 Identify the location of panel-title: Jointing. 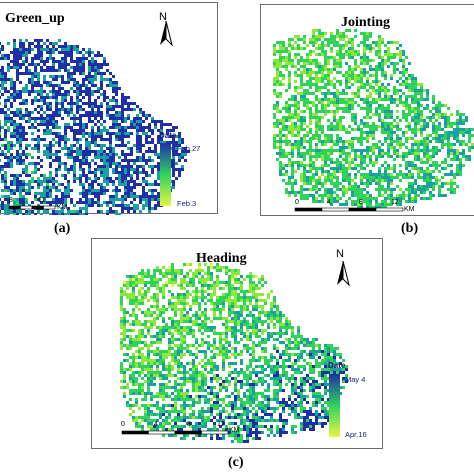
(366, 22).